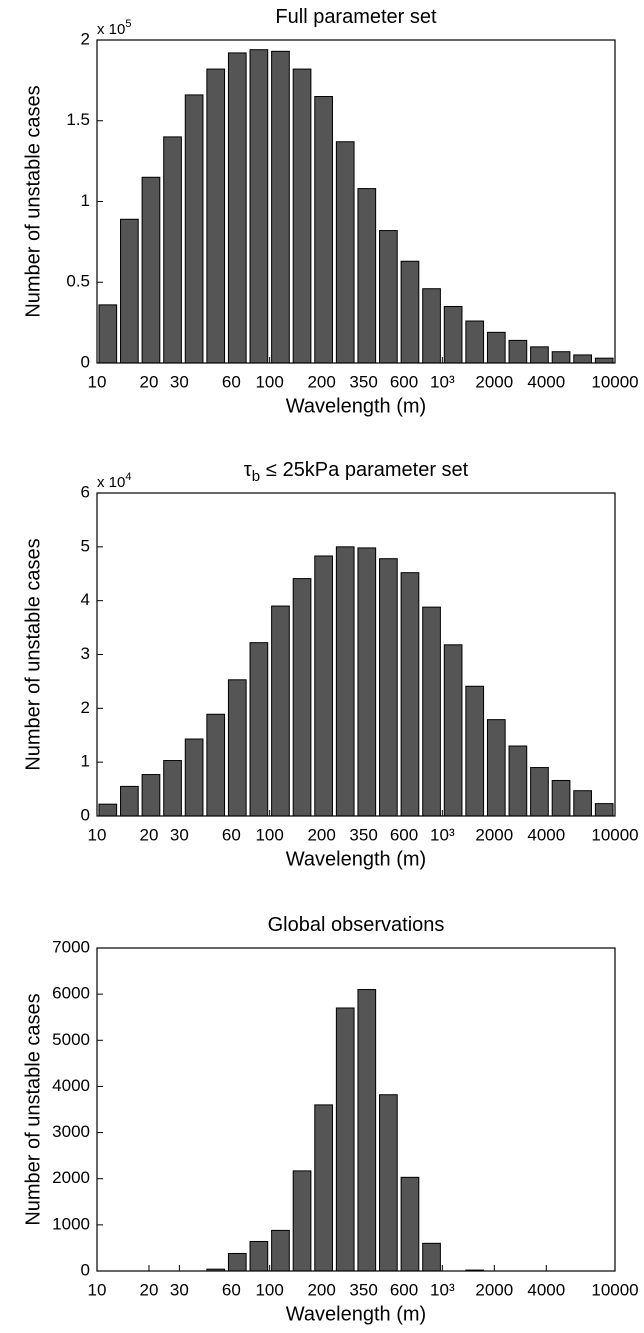 The width and height of the screenshot is (644, 1333). What do you see at coordinates (367, 470) in the screenshot?
I see `title-suffix: ≤ 25kPa parameter set` at bounding box center [367, 470].